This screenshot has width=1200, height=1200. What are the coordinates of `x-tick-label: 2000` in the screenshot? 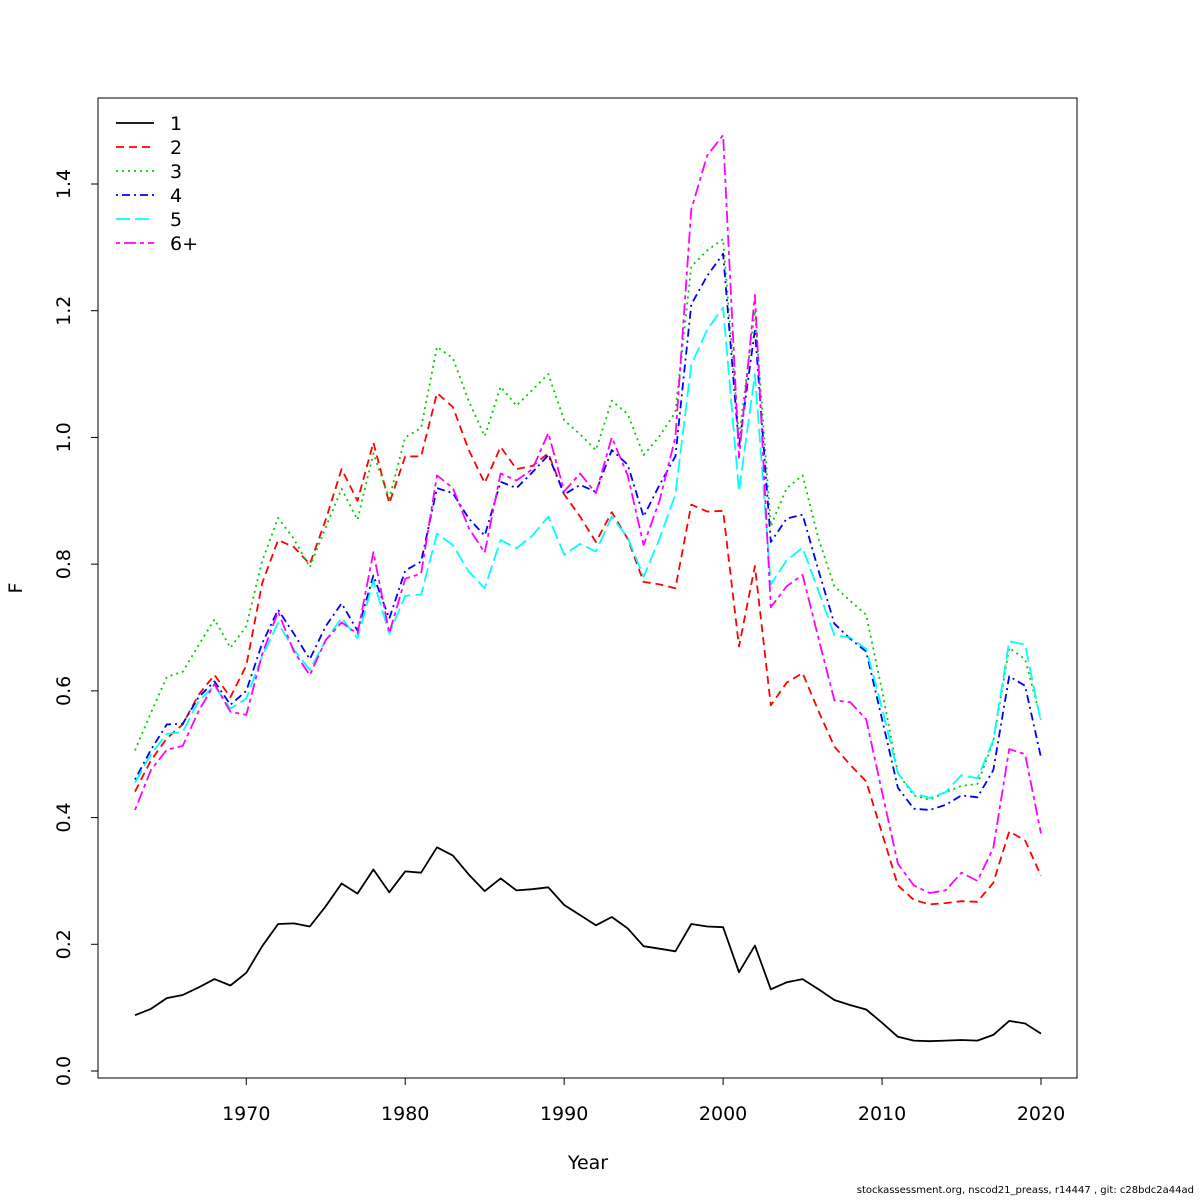 It's located at (723, 1114).